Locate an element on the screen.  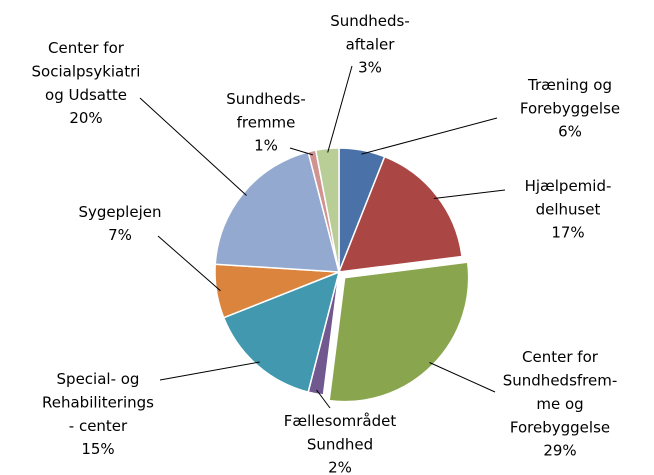
slice-value-label: 6% is located at coordinates (570, 132).